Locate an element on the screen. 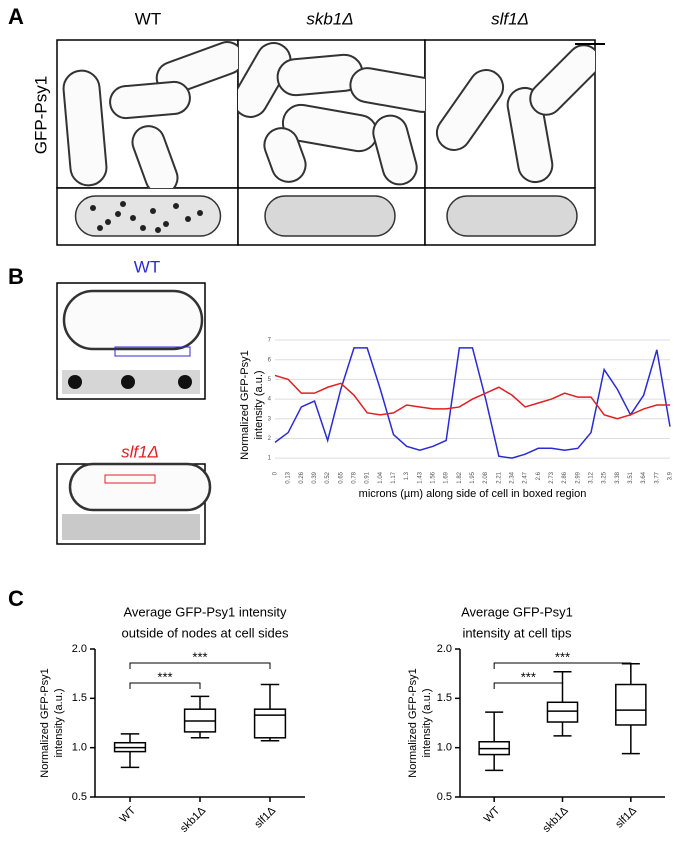 Image resolution: width=684 pixels, height=842 pixels. y-tick-label: 4 is located at coordinates (270, 400).